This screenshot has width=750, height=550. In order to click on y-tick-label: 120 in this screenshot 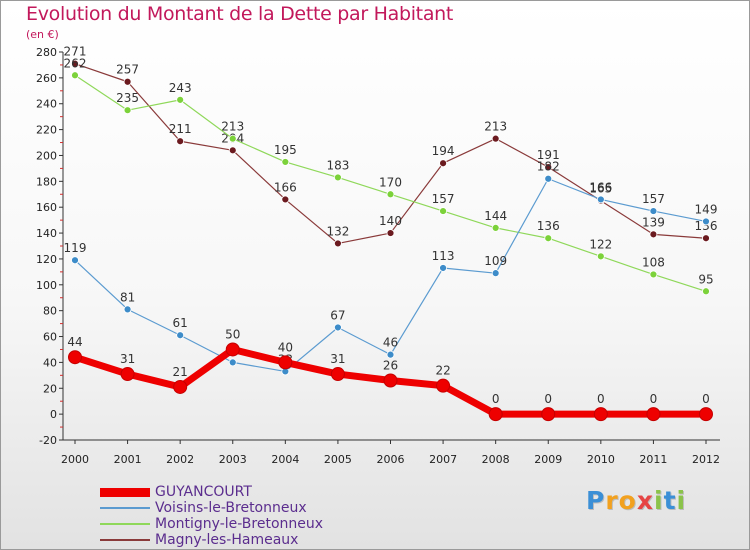, I will do `click(46, 259)`.